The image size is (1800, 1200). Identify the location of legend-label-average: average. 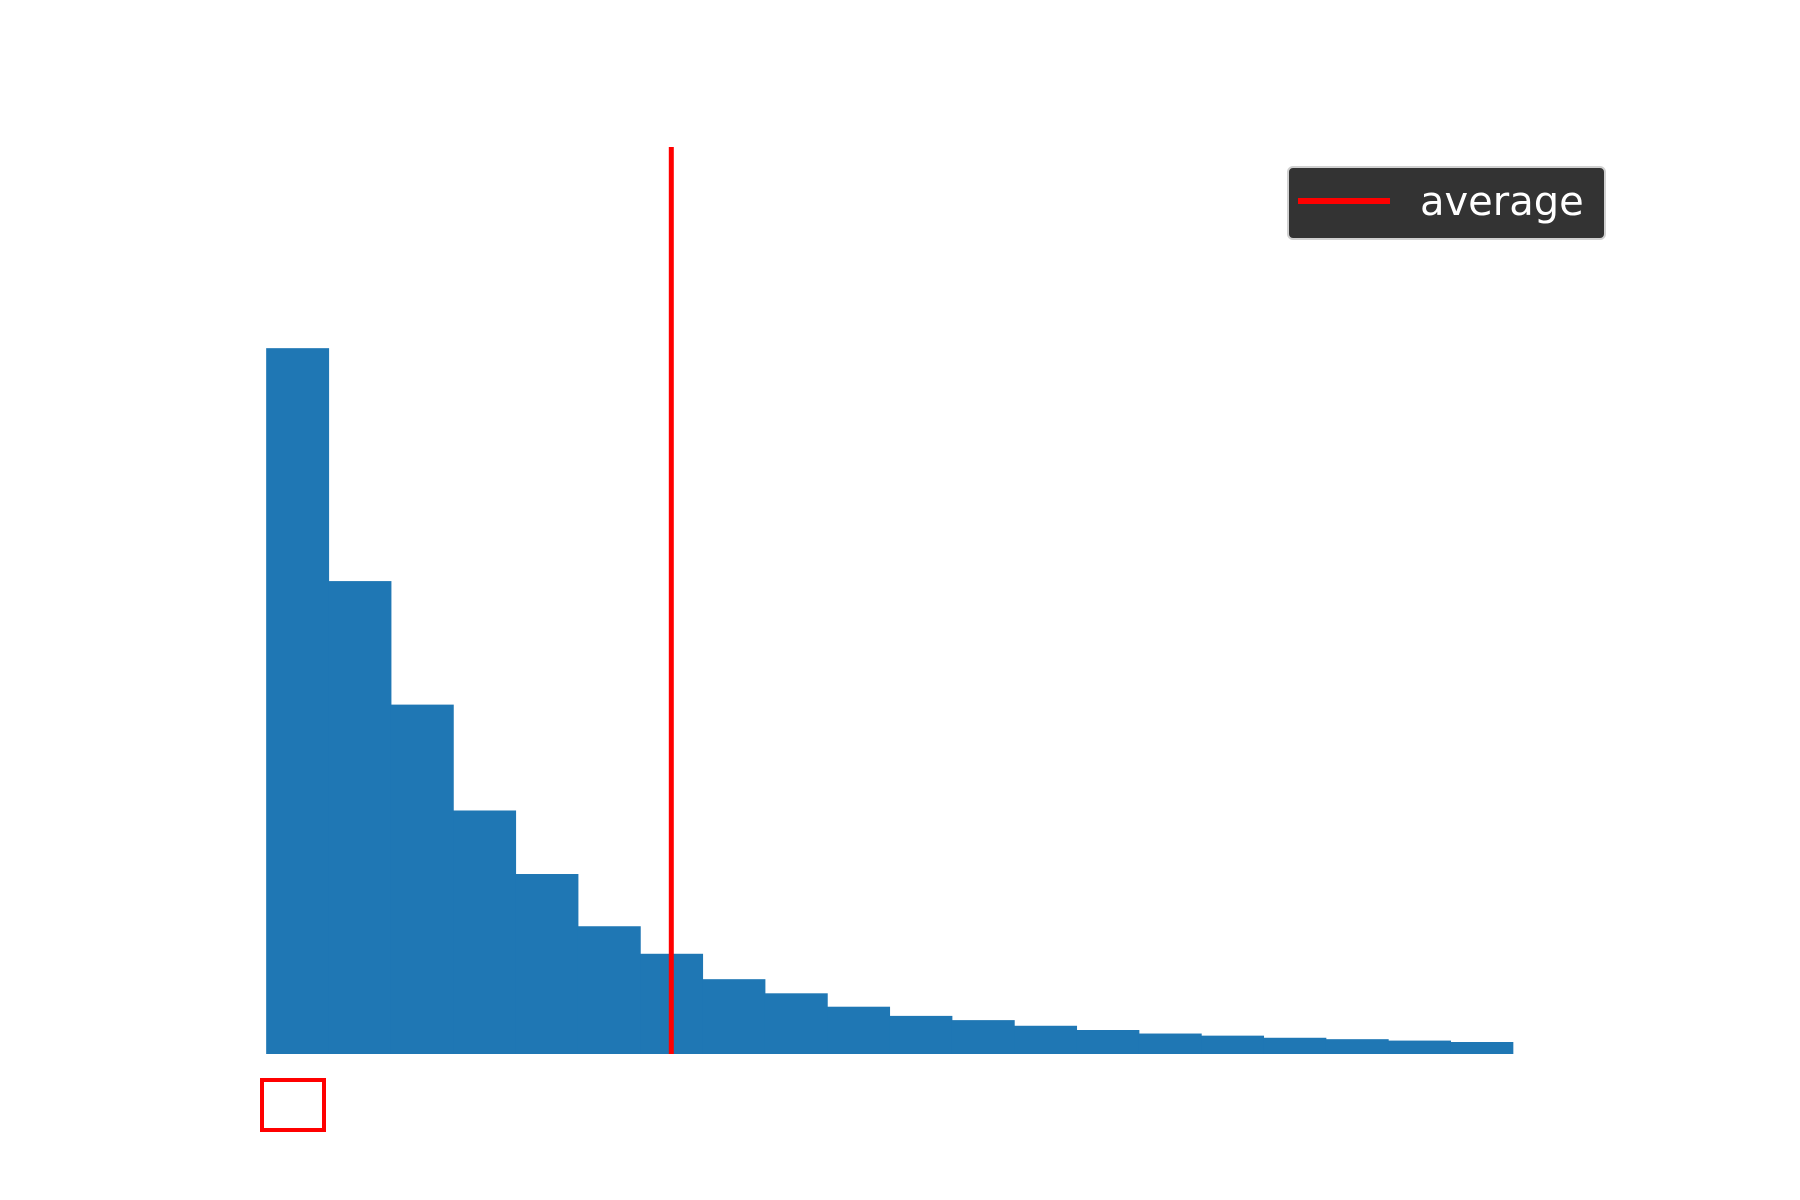
(1502, 202).